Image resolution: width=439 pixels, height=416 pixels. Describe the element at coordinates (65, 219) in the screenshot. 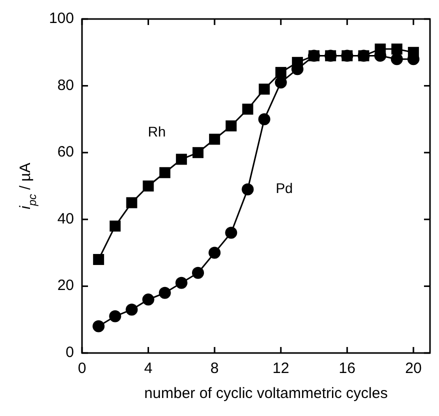

I see `y-tick-label: 40` at that location.